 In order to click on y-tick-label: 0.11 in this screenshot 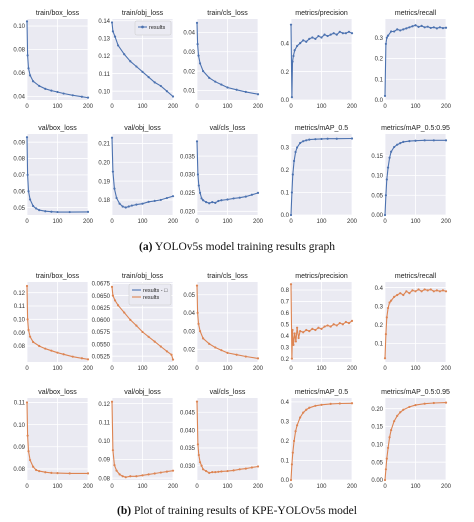, I will do `click(105, 75)`.